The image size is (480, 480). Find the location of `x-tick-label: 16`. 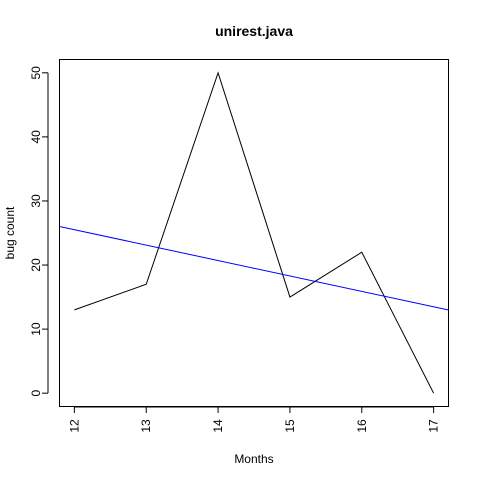

x-tick-label: 16 is located at coordinates (362, 426).